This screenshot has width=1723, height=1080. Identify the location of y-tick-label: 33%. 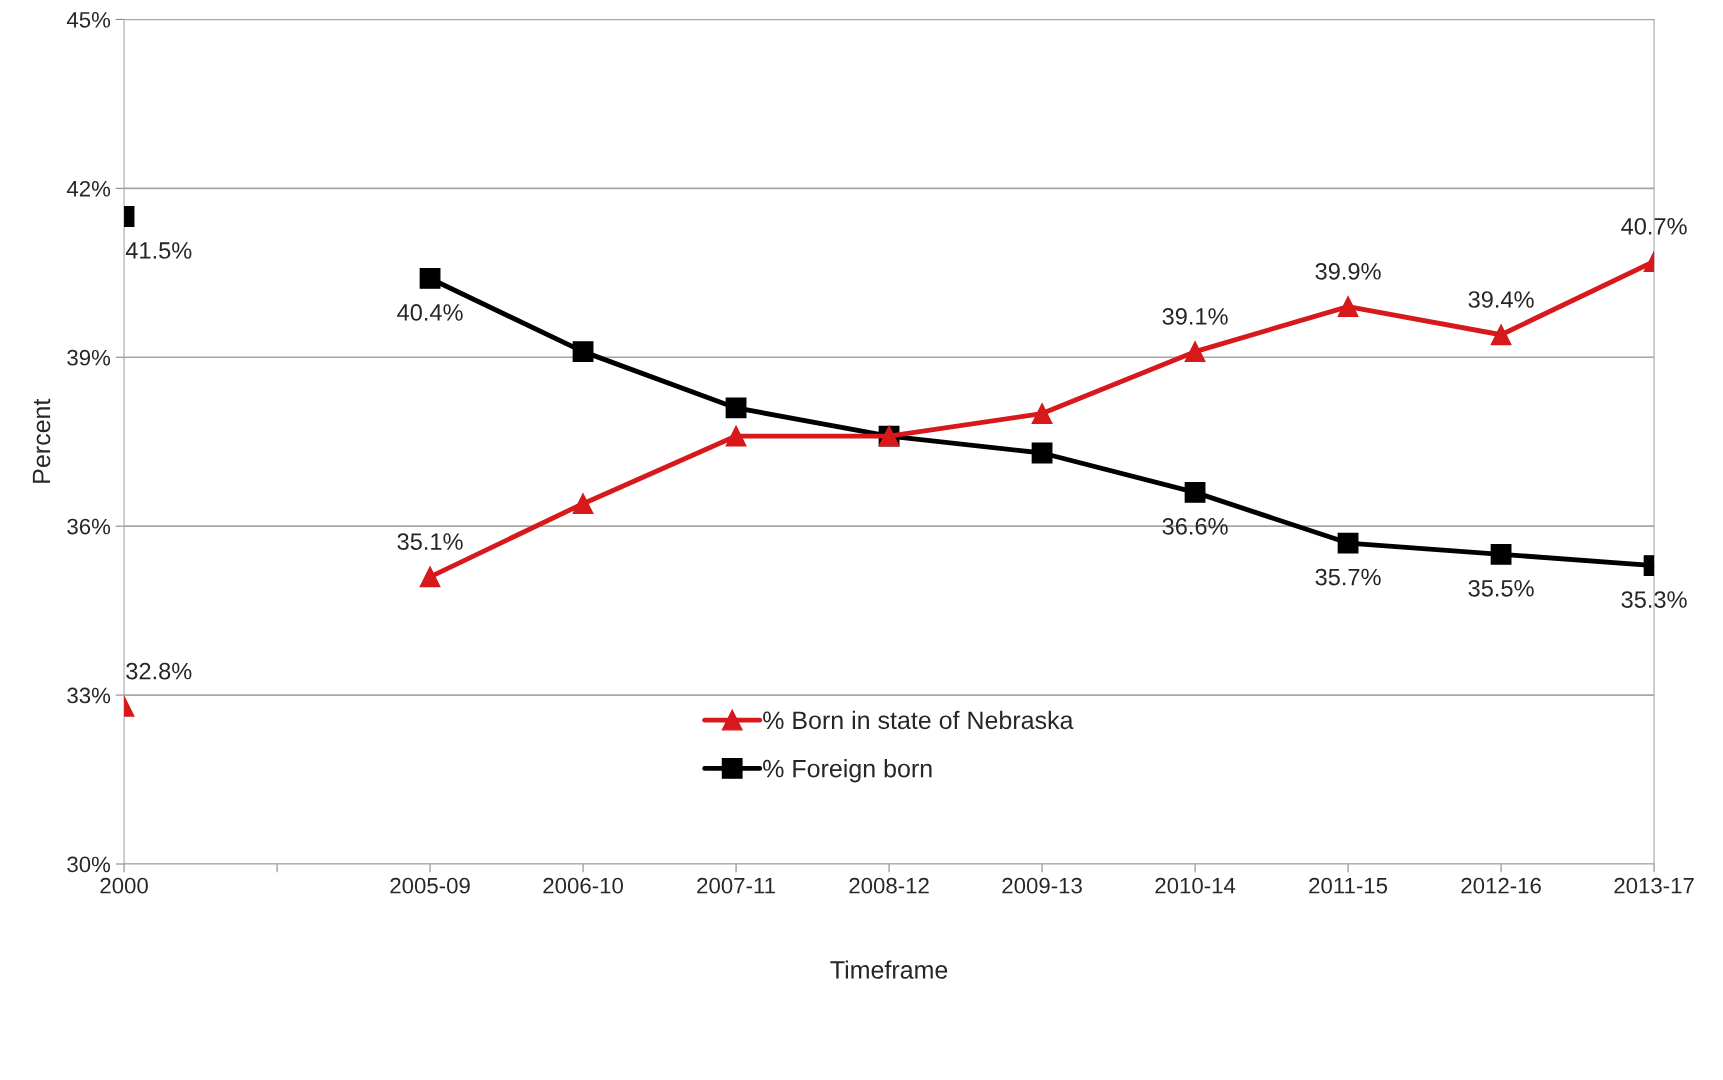
(89, 695).